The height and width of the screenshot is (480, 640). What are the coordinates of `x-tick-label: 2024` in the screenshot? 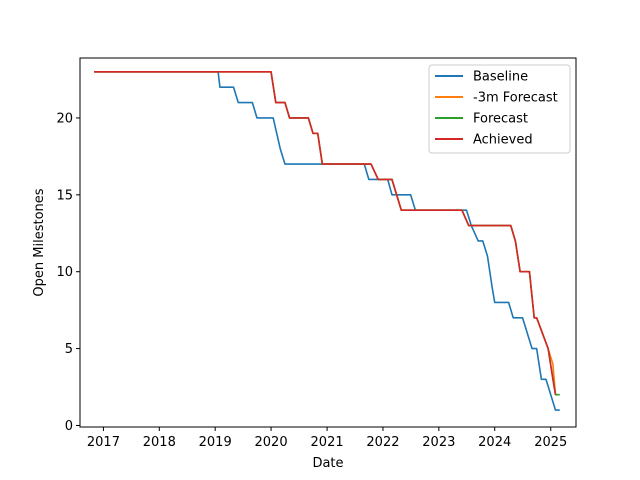 It's located at (494, 442).